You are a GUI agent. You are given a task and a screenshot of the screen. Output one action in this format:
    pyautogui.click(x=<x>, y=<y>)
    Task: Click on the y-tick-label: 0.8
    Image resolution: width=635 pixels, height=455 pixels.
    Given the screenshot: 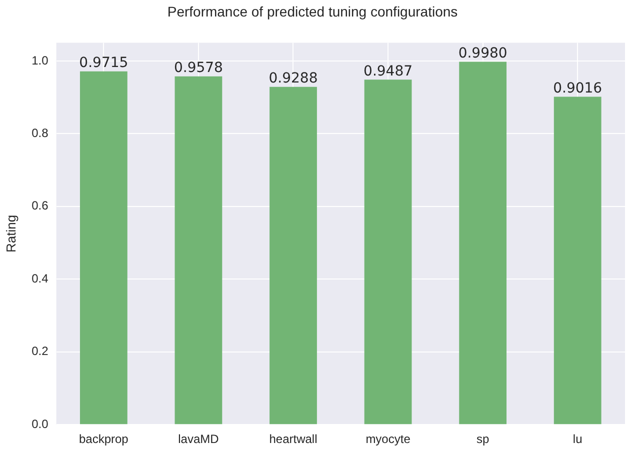 What is the action you would take?
    pyautogui.click(x=40, y=133)
    